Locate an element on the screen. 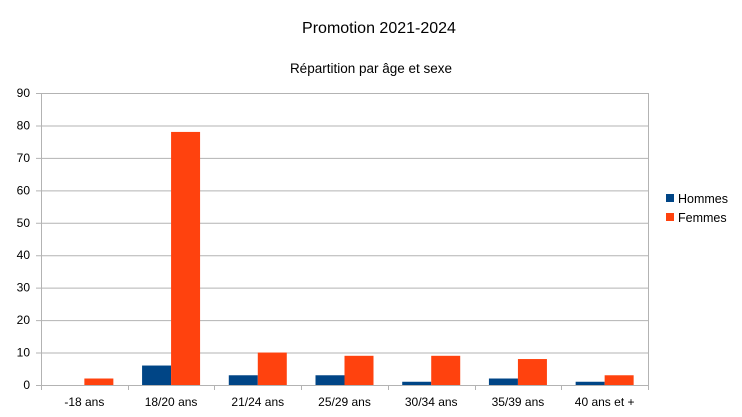 The height and width of the screenshot is (417, 742). x-tick-label: 40 ans et + is located at coordinates (605, 402).